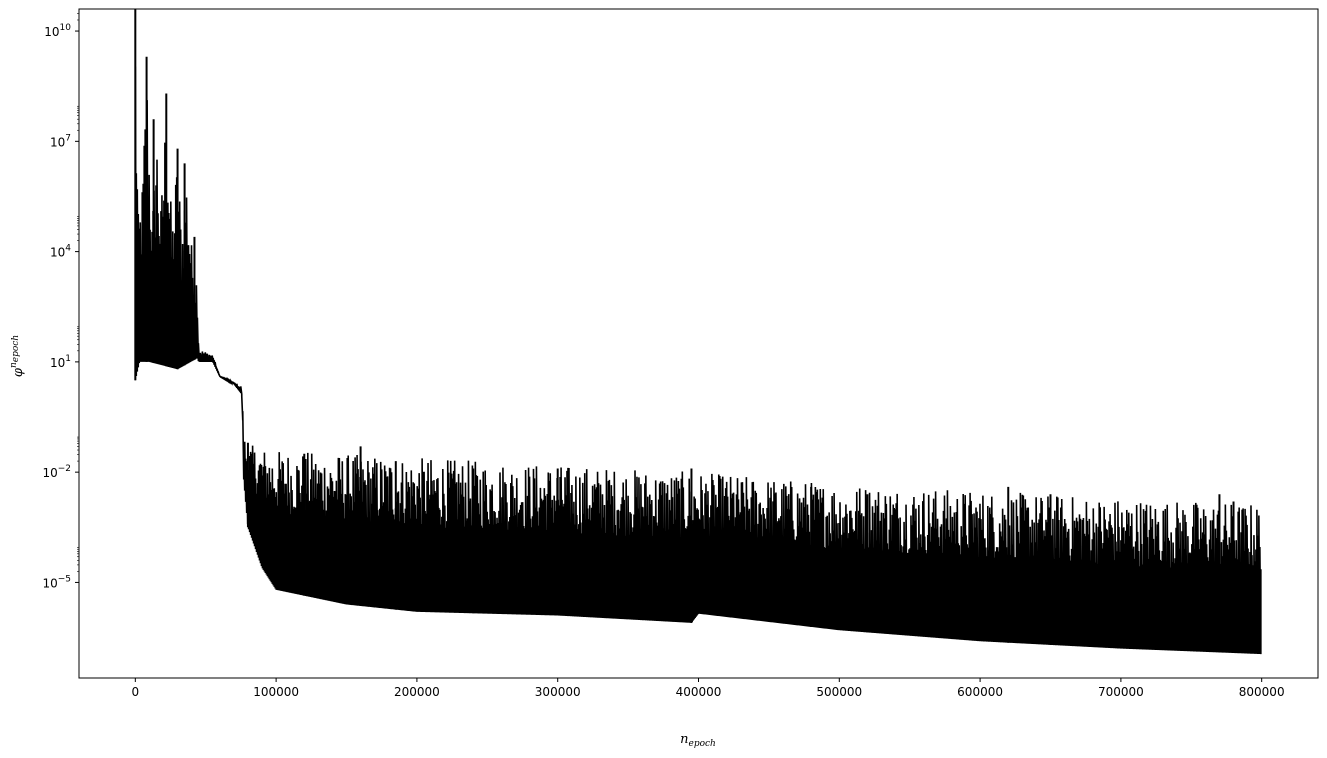  Describe the element at coordinates (1121, 692) in the screenshot. I see `x-tick-label: 700000` at that location.